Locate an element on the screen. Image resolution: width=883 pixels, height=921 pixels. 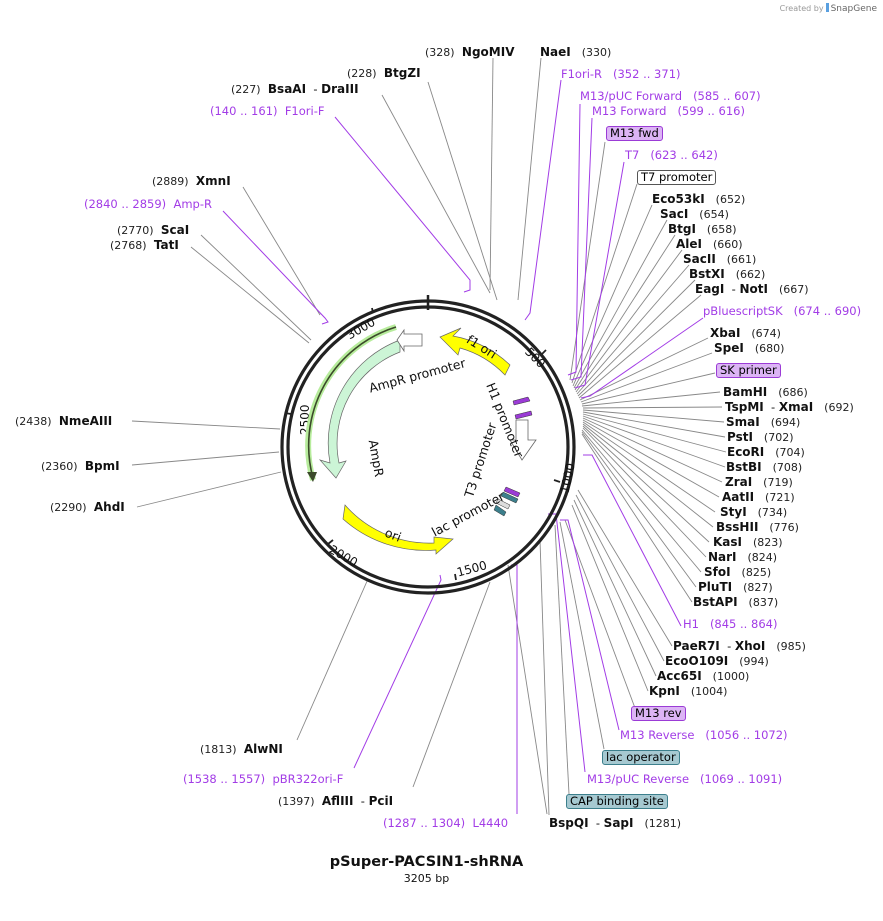
ori-label: ori is located at coordinates (393, 535).